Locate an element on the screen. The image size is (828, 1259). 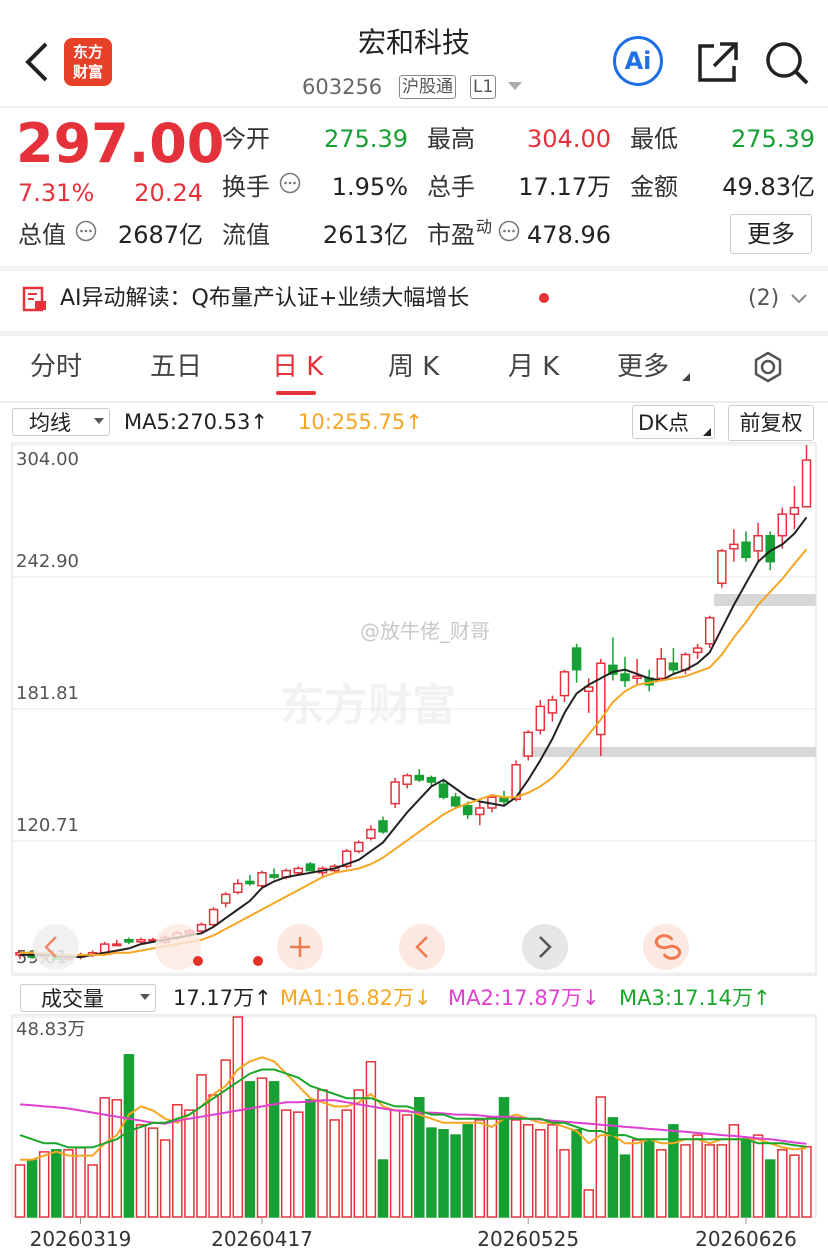
volume-legend: MA3:17.14万↑ is located at coordinates (695, 998).